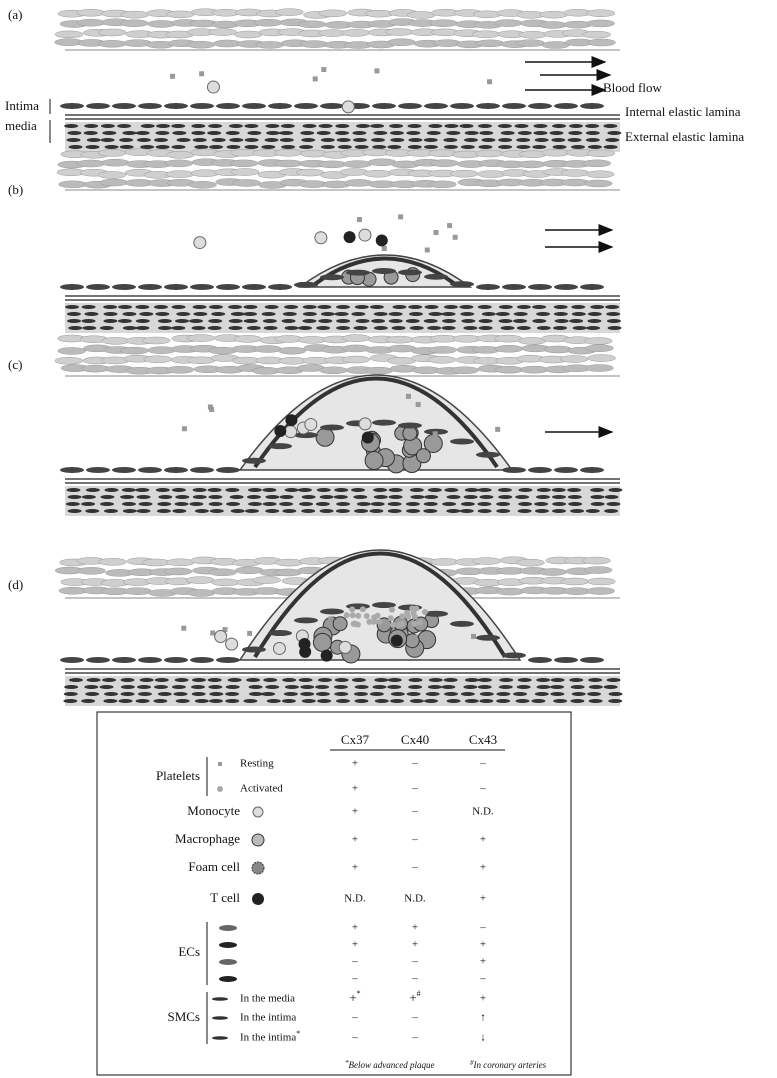 Image resolution: width=777 pixels, height=1078 pixels. I want to click on column-header: Cx40, so click(415, 739).